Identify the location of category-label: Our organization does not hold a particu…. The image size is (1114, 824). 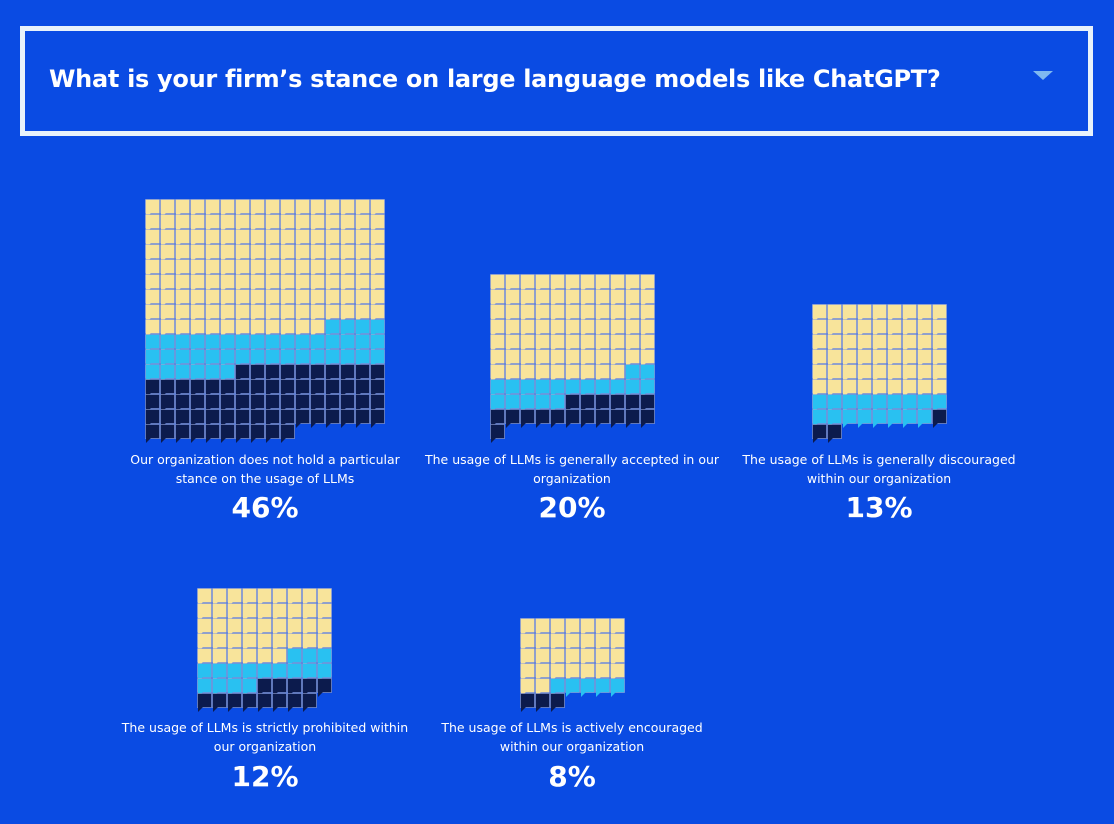
(265, 469).